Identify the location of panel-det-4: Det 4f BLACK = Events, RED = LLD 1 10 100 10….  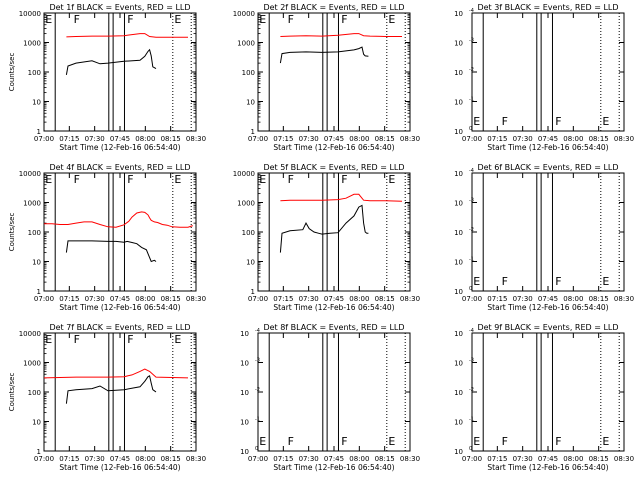
(107, 237).